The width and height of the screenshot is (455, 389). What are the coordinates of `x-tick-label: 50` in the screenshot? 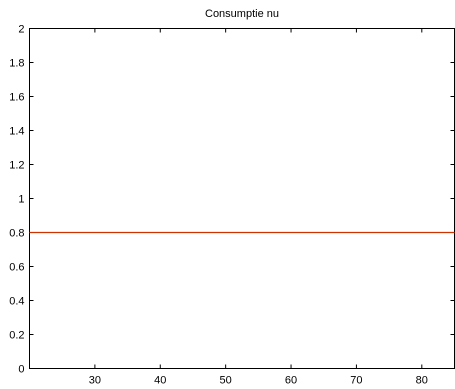 It's located at (226, 381).